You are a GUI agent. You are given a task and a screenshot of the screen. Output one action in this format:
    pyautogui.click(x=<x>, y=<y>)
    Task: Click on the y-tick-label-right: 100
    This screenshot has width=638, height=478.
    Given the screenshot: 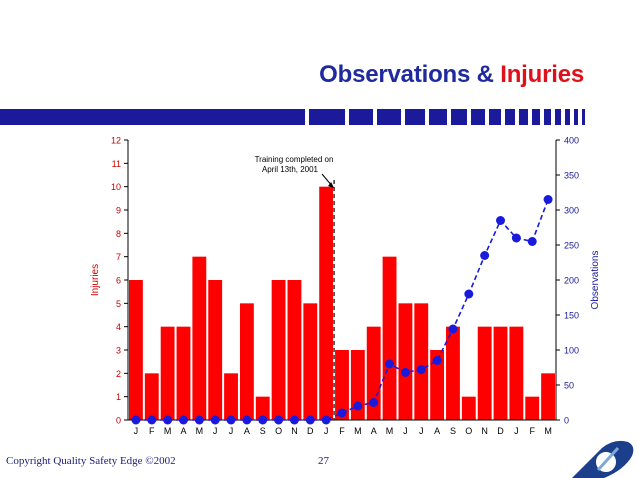 What is the action you would take?
    pyautogui.click(x=571, y=351)
    